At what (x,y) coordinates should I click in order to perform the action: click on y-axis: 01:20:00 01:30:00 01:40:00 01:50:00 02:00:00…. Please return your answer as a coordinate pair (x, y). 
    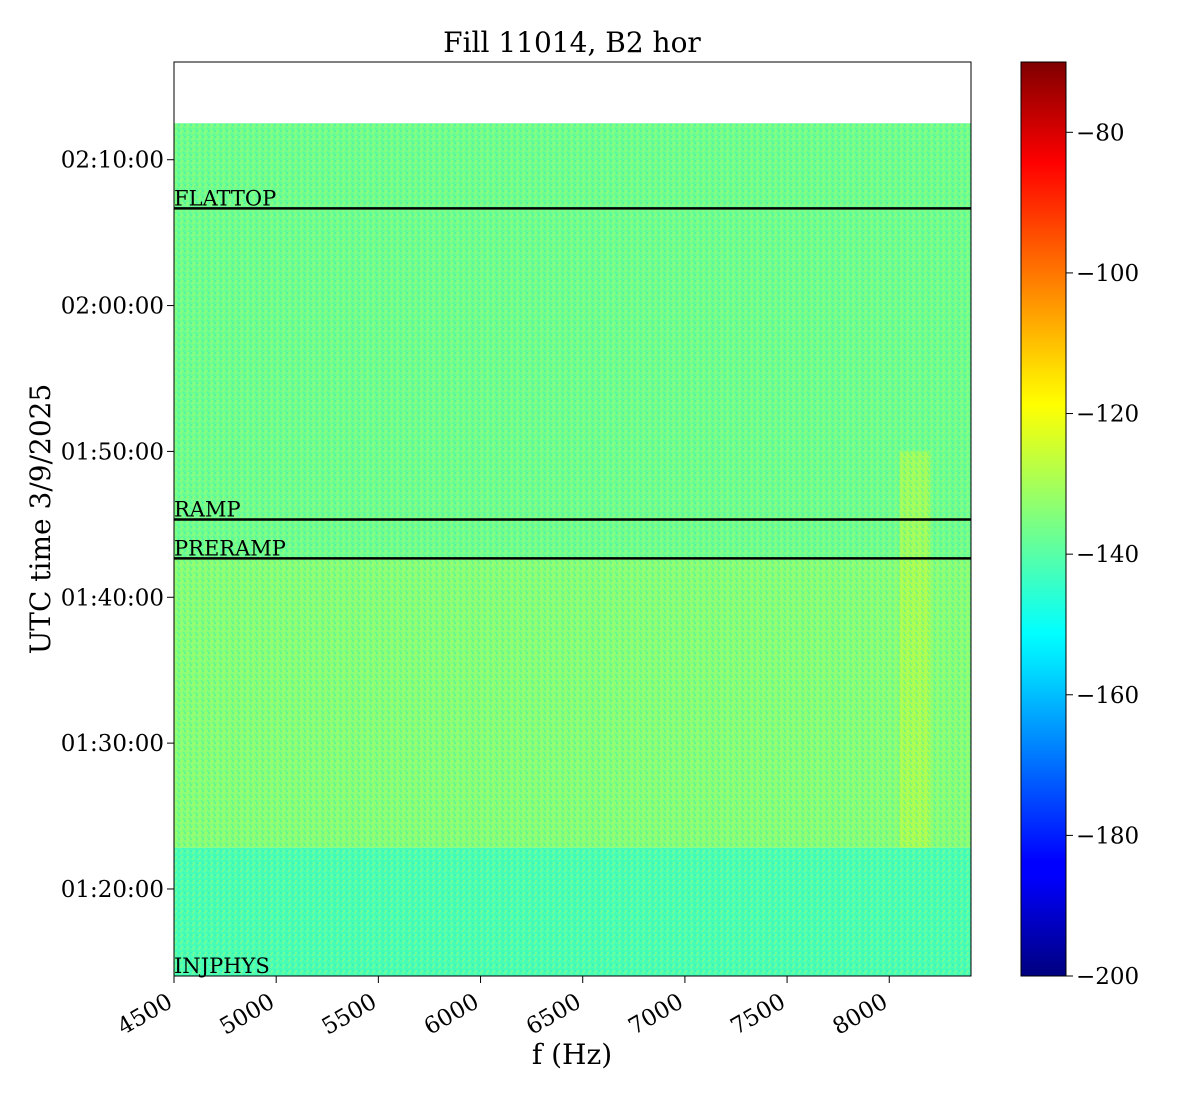
    Looking at the image, I should click on (117, 525).